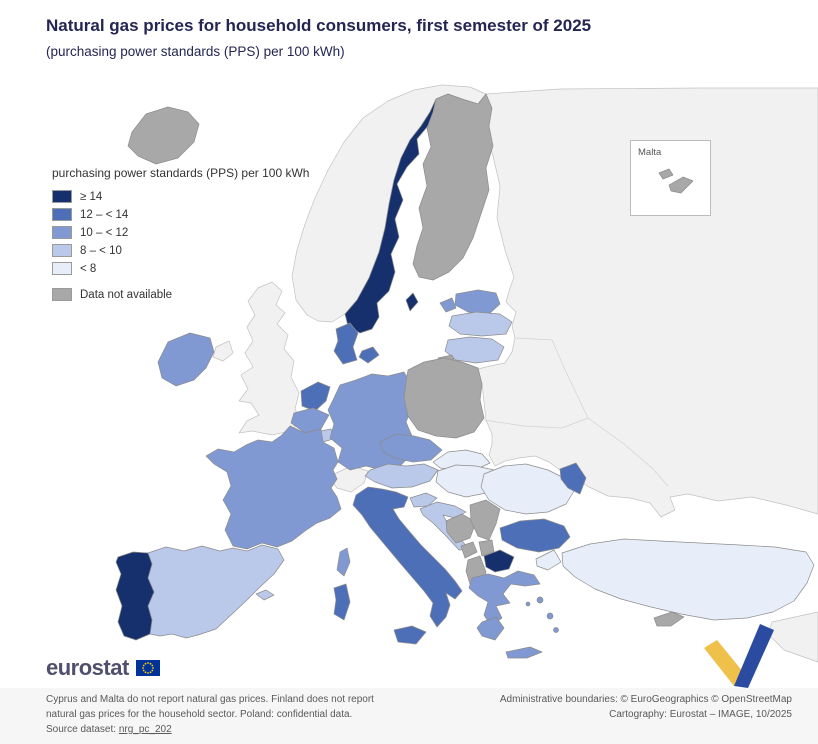  What do you see at coordinates (650, 152) in the screenshot?
I see `malta-inset-label: Malta` at bounding box center [650, 152].